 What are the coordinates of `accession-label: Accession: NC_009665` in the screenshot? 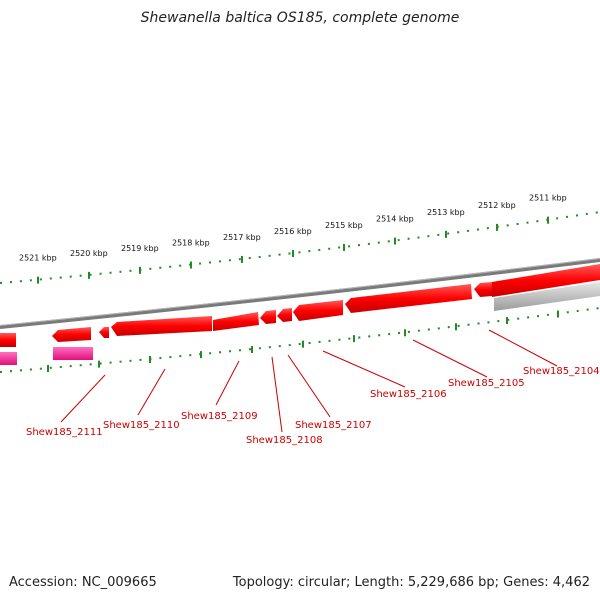 It's located at (83, 582).